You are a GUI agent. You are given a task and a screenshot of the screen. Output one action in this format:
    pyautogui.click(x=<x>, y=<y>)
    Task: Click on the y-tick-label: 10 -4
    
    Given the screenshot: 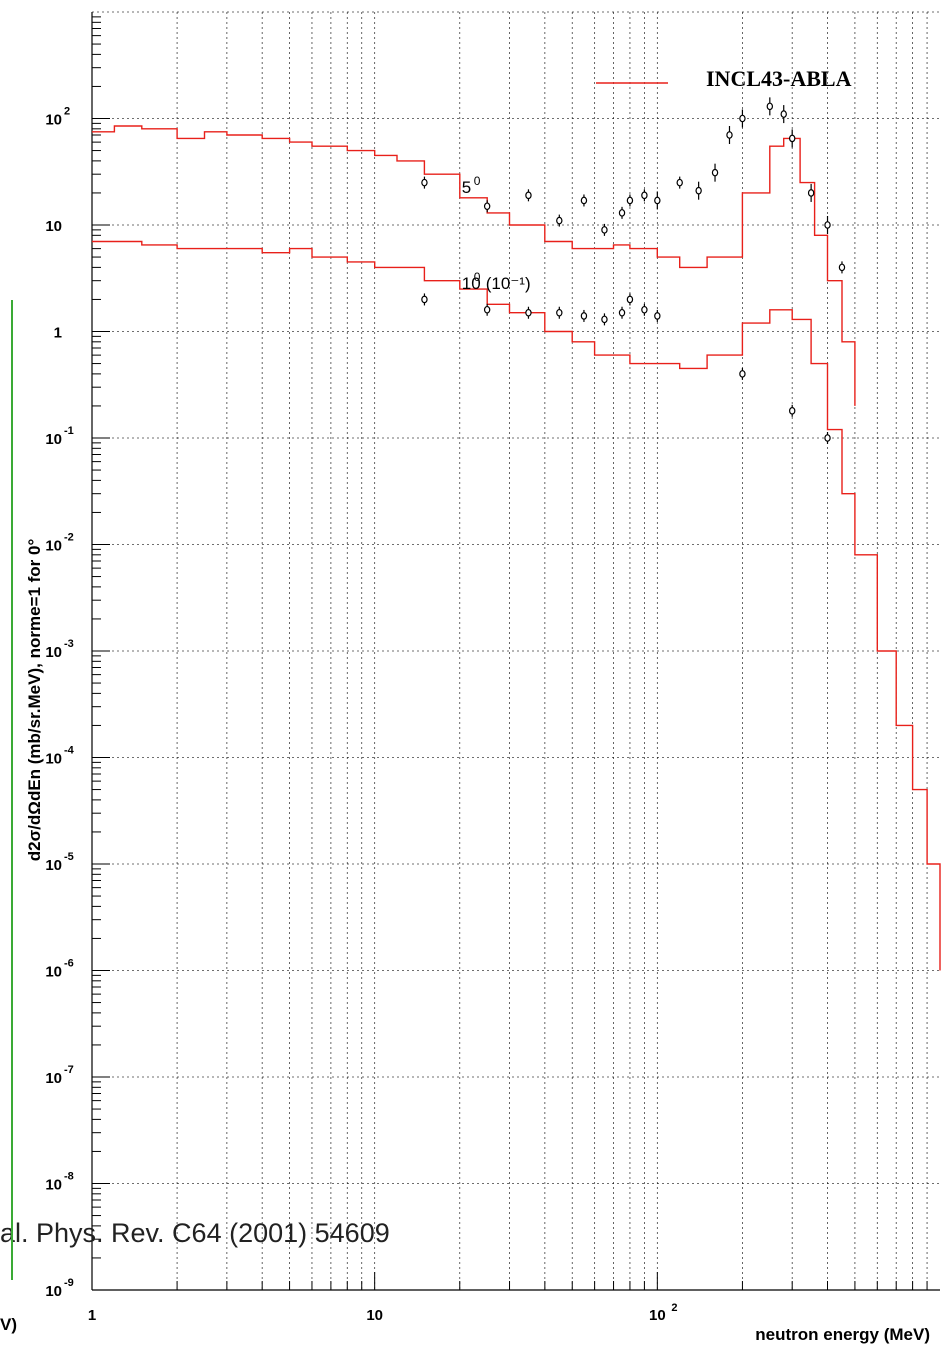 What is the action you would take?
    pyautogui.click(x=59, y=756)
    